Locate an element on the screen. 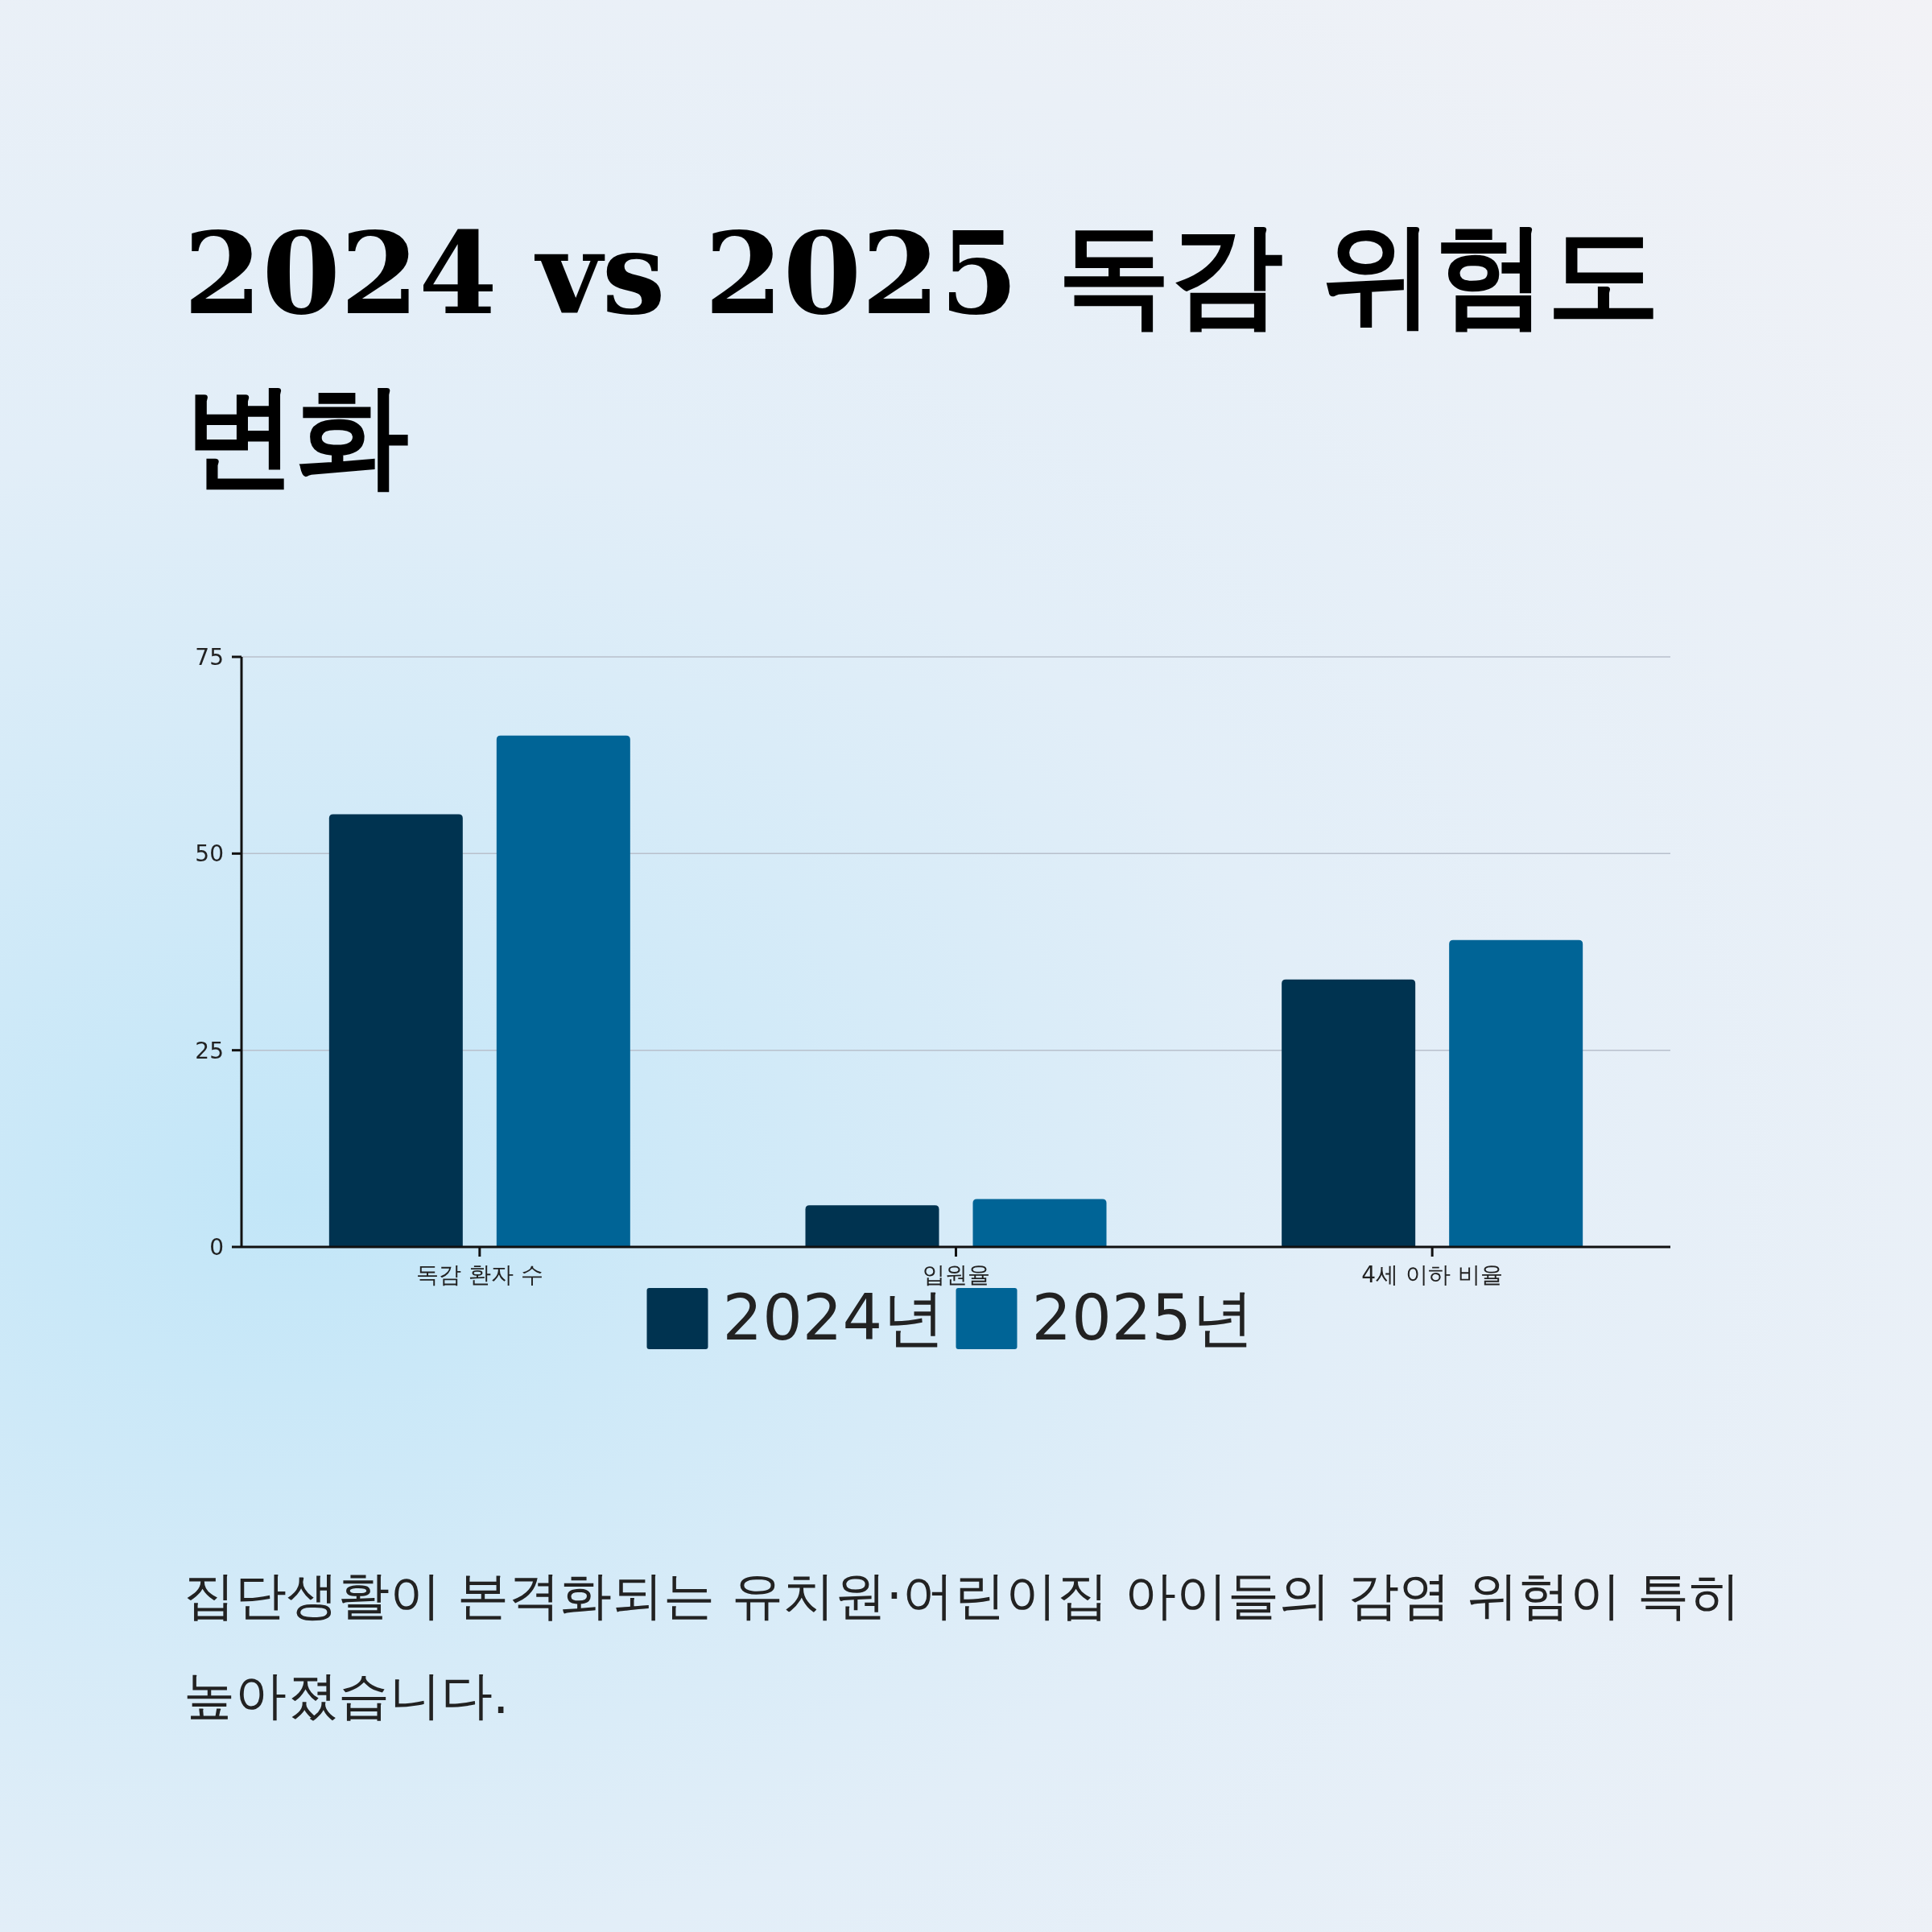  y-tick-label: 0 is located at coordinates (216, 1247).